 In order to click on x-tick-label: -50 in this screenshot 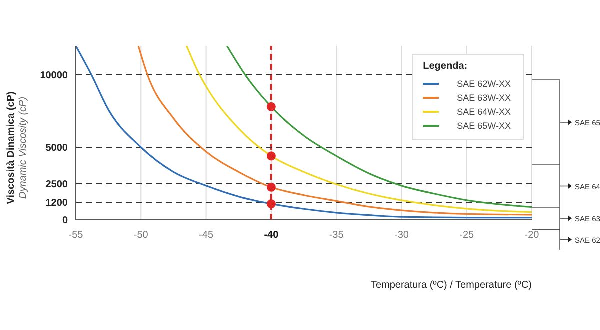, I will do `click(141, 235)`.